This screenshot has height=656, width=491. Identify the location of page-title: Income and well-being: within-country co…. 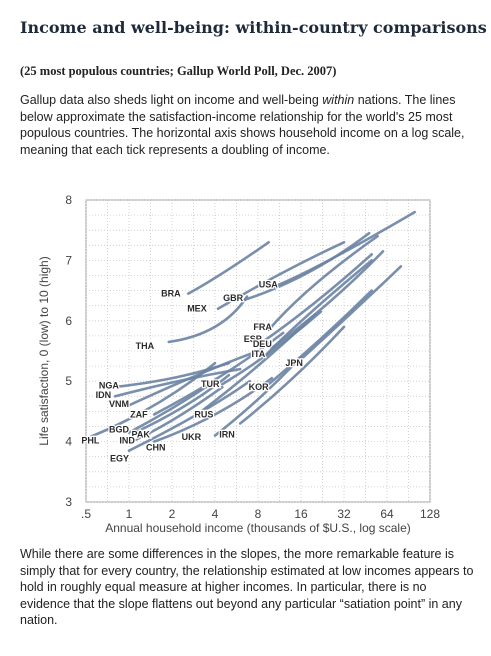
(253, 27).